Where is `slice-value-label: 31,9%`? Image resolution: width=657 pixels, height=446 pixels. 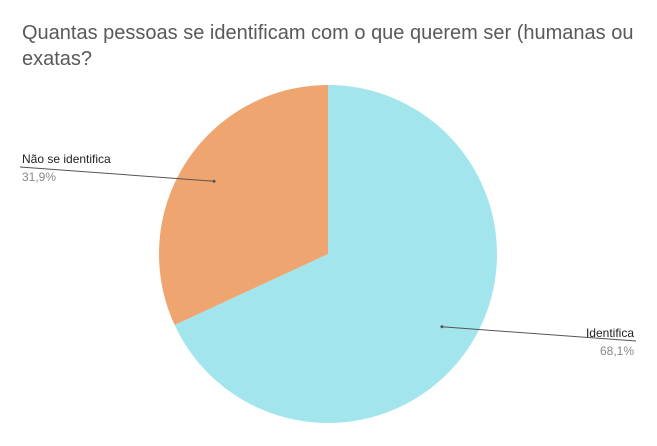
slice-value-label: 31,9% is located at coordinates (39, 177).